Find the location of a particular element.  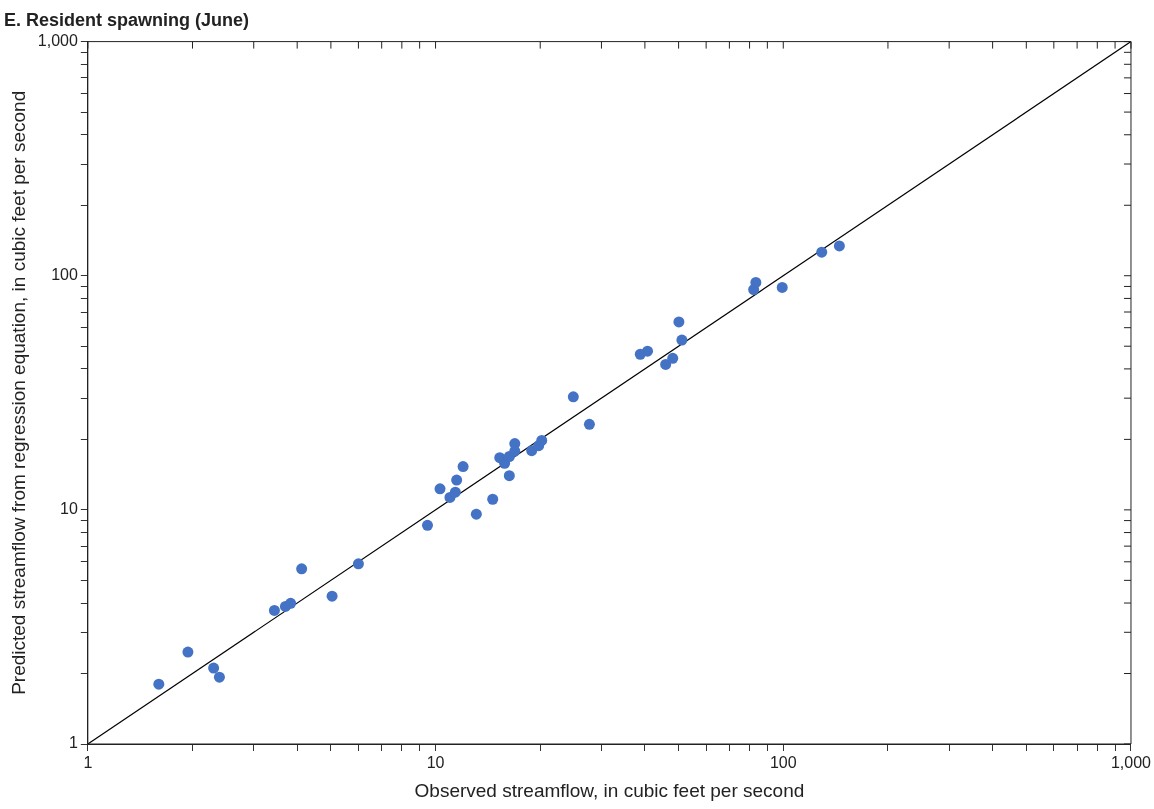

x-tick-label: 10 is located at coordinates (435, 763).